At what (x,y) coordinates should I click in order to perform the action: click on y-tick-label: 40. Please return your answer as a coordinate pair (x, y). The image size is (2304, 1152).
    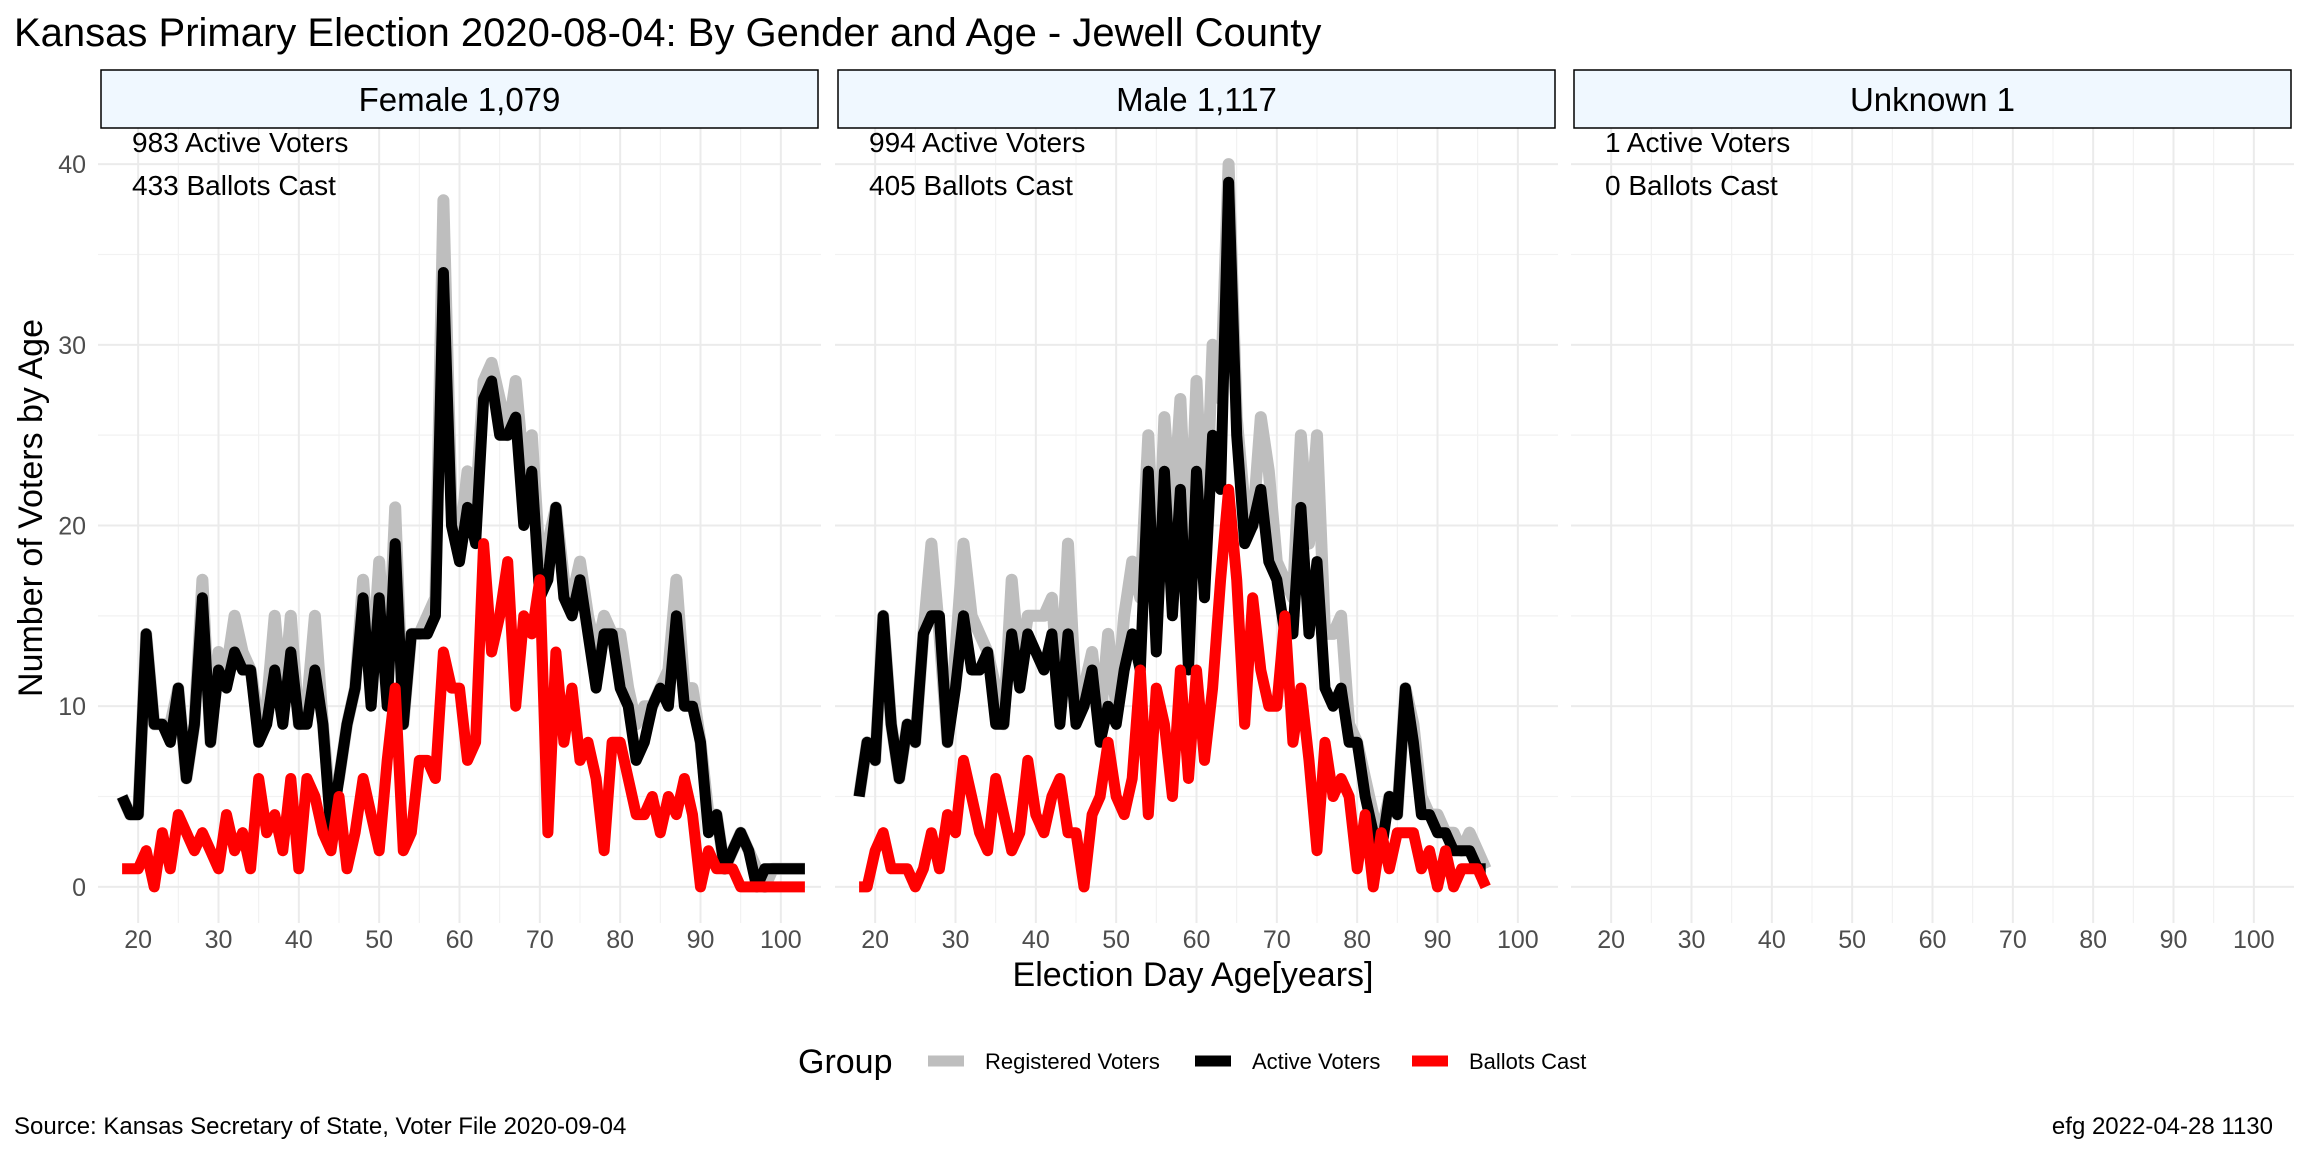
    Looking at the image, I should click on (72, 165).